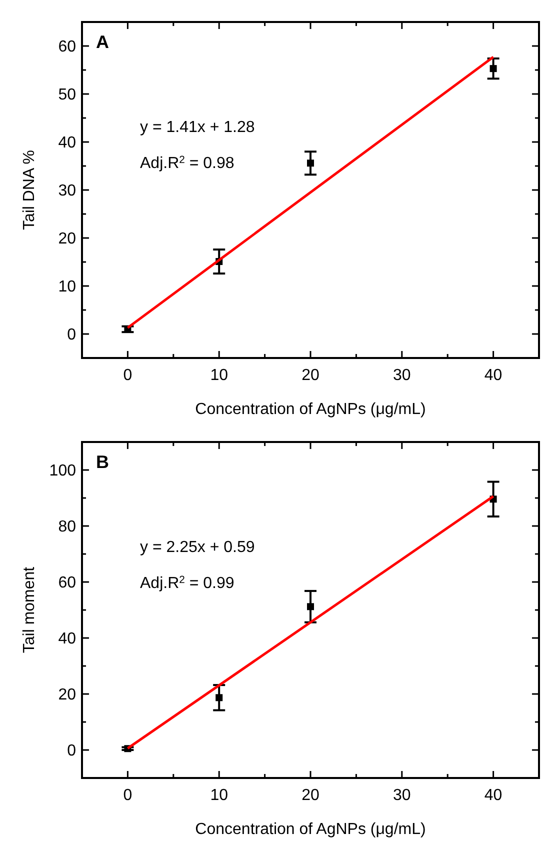  Describe the element at coordinates (102, 462) in the screenshot. I see `text: B` at that location.